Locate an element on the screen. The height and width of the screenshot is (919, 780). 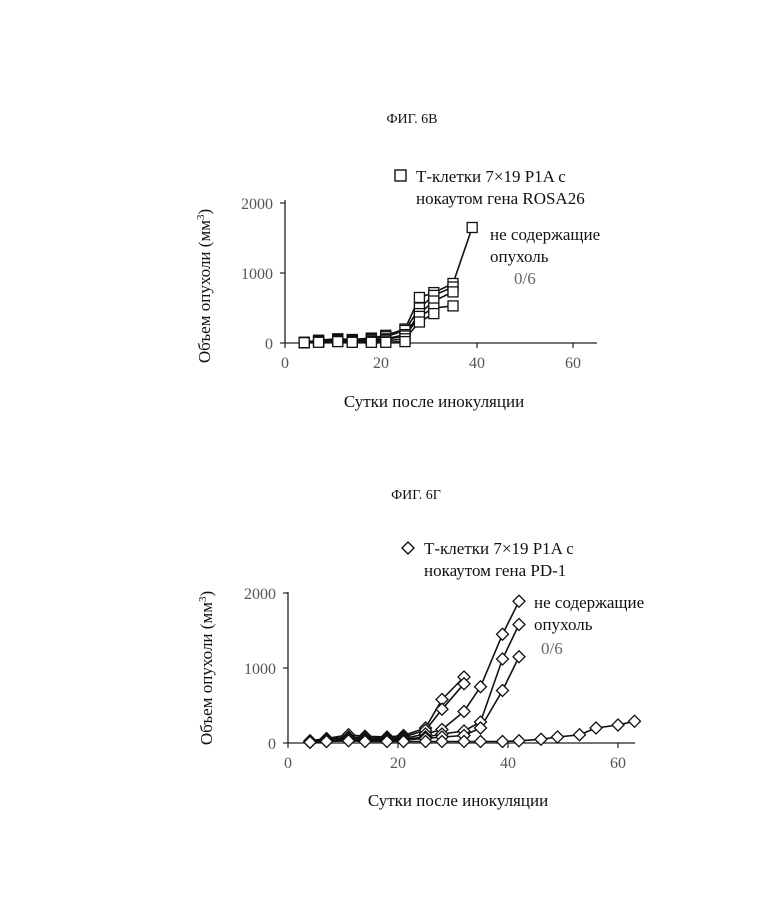
legend-line-2: нокаутом гена PD-1 is located at coordinates (495, 570).